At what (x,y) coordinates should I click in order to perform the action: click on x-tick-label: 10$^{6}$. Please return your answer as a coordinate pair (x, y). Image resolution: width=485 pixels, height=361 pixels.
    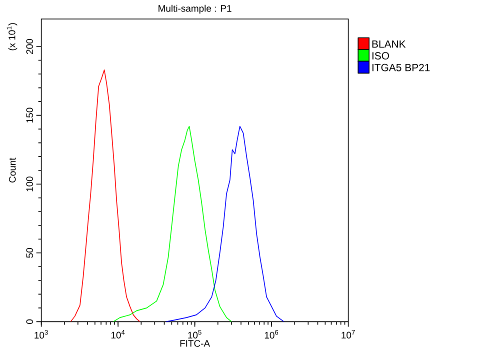
    Looking at the image, I should click on (271, 334).